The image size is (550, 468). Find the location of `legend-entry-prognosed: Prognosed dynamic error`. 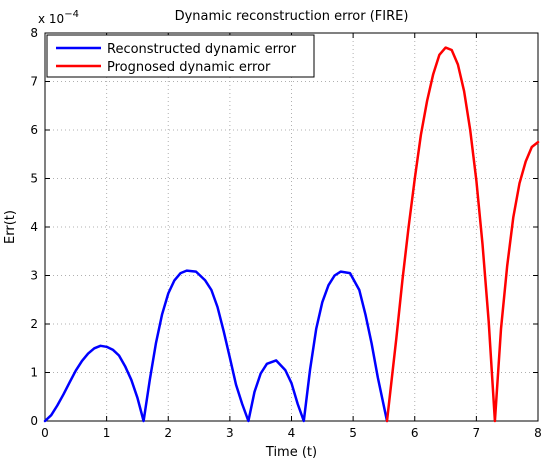

legend-entry-prognosed: Prognosed dynamic error is located at coordinates (189, 67).